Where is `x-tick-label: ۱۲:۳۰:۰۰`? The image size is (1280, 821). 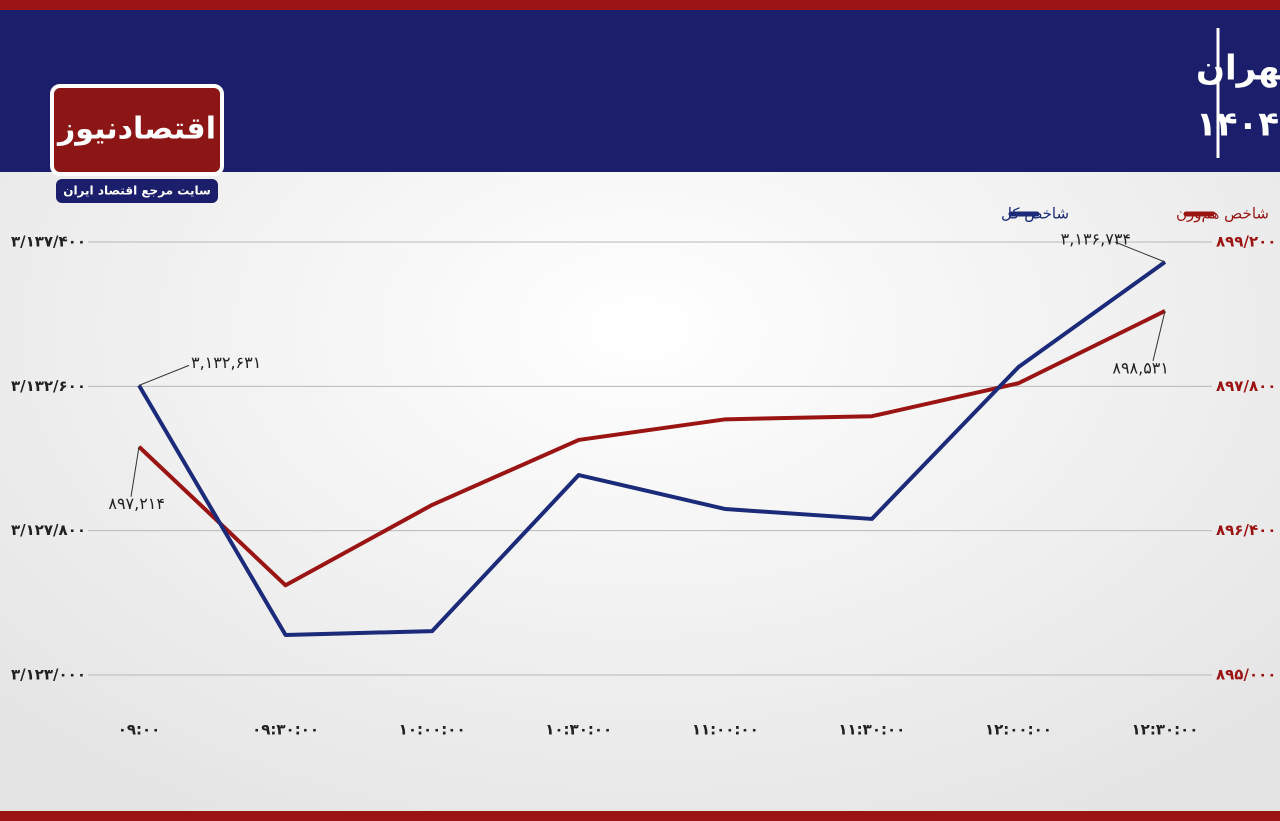
x-tick-label: ۱۲:۳۰:۰۰ is located at coordinates (1165, 730).